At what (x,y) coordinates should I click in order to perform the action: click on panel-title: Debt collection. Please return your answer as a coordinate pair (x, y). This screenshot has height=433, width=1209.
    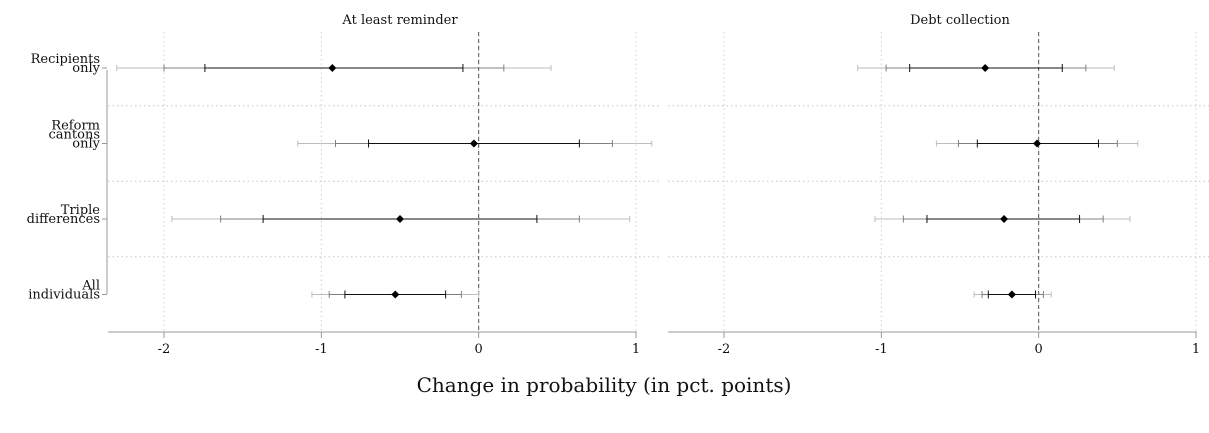
    Looking at the image, I should click on (960, 20).